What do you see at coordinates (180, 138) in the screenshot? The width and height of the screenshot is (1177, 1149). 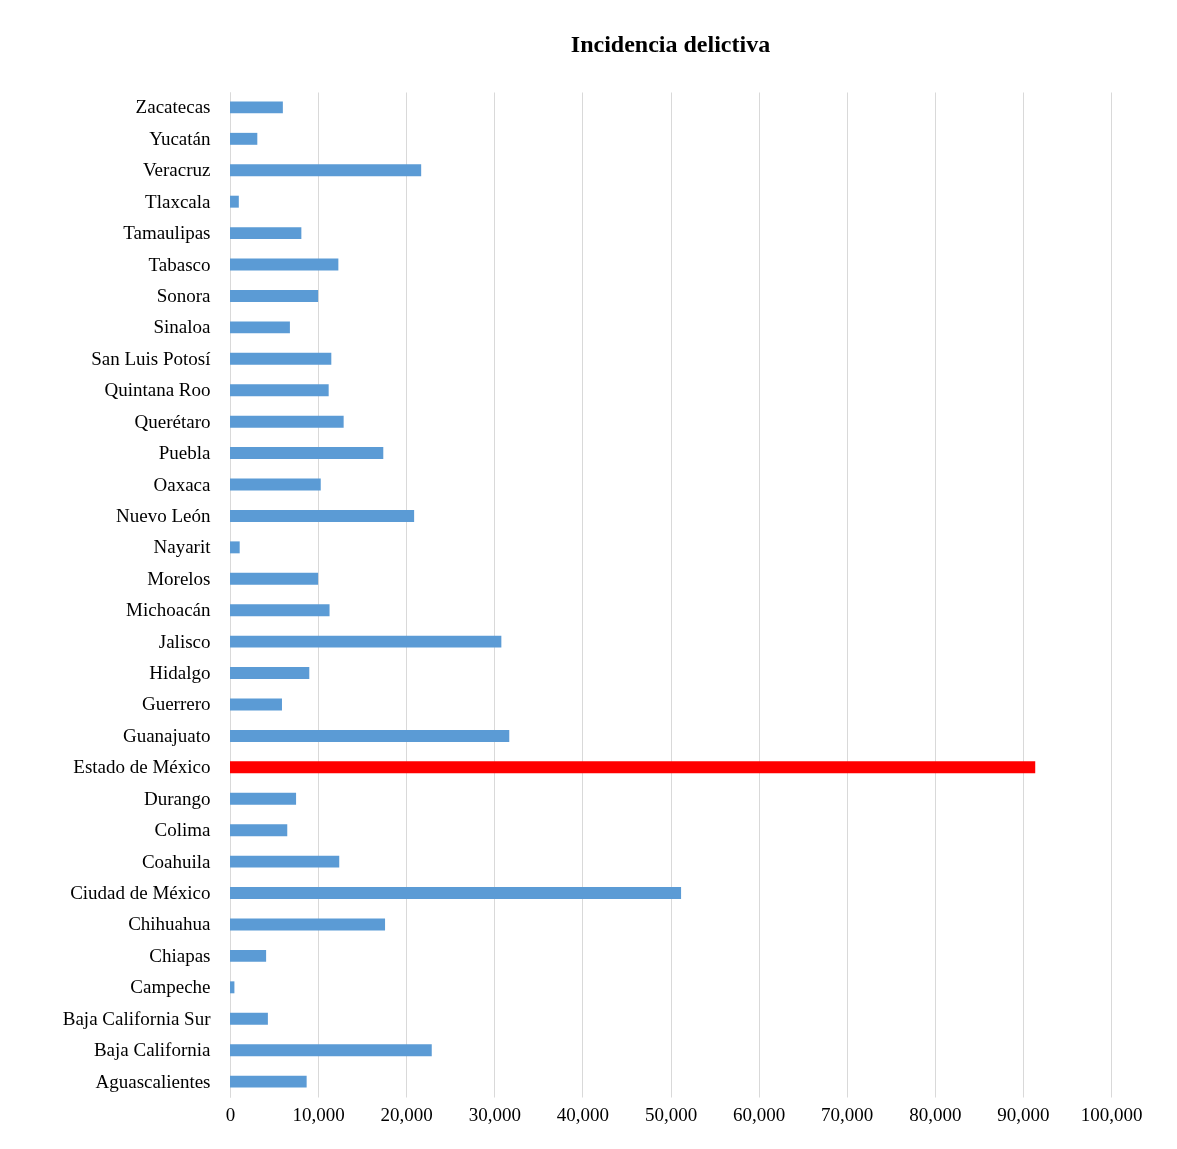 I see `y-tick-label: Yucatán` at bounding box center [180, 138].